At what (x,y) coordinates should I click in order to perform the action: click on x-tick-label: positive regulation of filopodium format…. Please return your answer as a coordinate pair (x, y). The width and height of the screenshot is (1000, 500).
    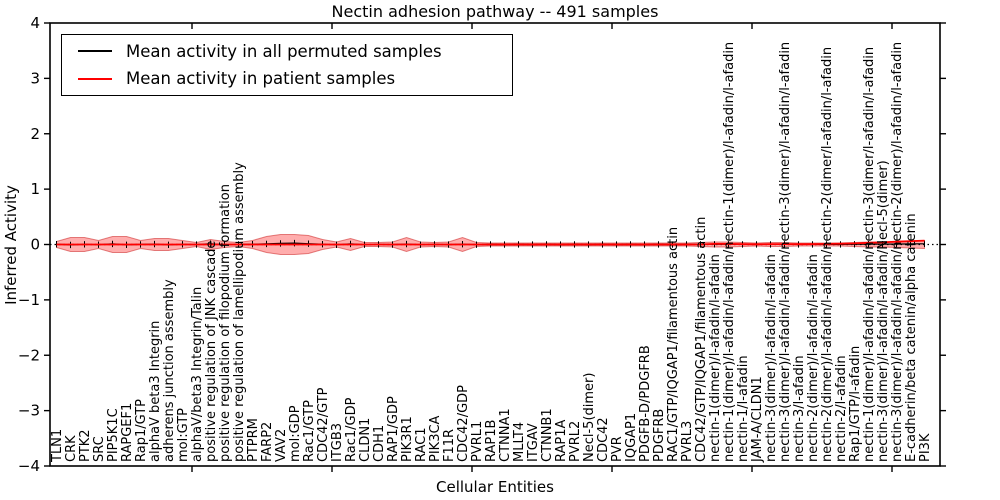
    Looking at the image, I should click on (225, 323).